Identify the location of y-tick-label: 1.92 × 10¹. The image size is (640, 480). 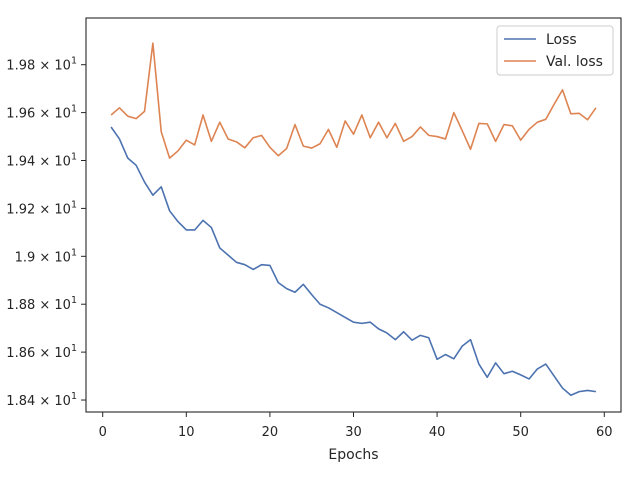
(41, 208).